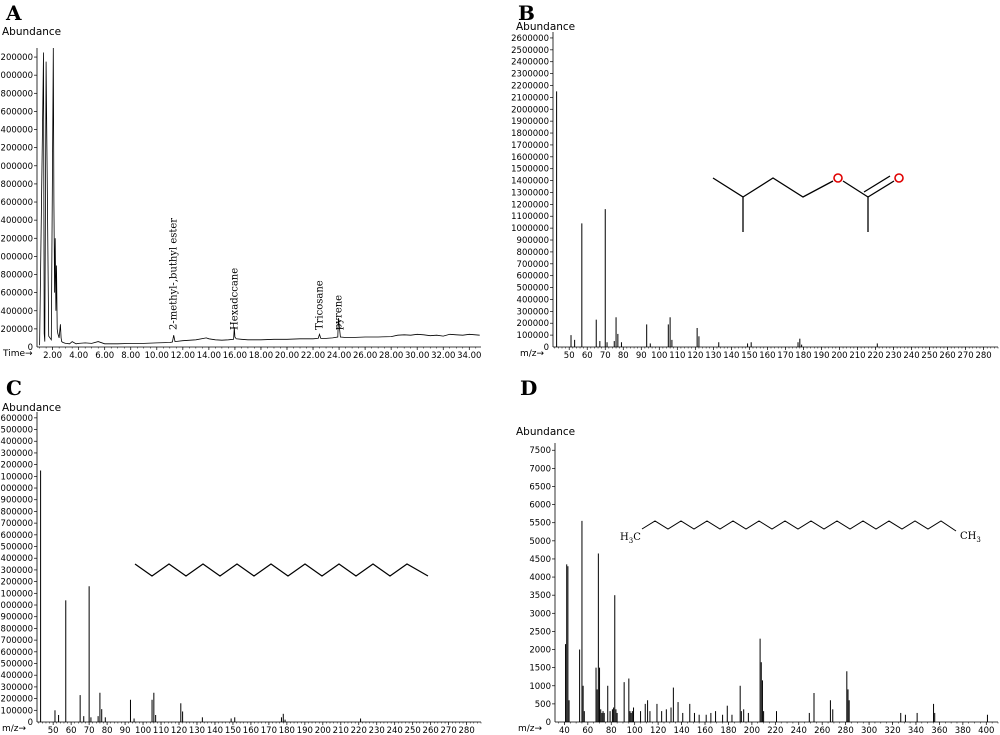  I want to click on y-tick-label: 100000, so click(533, 336).